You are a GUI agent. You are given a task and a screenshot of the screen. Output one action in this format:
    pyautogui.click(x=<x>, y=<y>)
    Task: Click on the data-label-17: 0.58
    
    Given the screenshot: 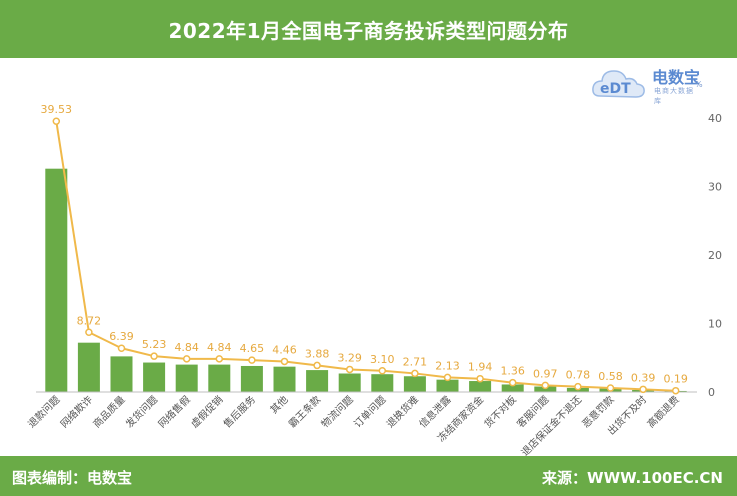 What is the action you would take?
    pyautogui.click(x=610, y=376)
    